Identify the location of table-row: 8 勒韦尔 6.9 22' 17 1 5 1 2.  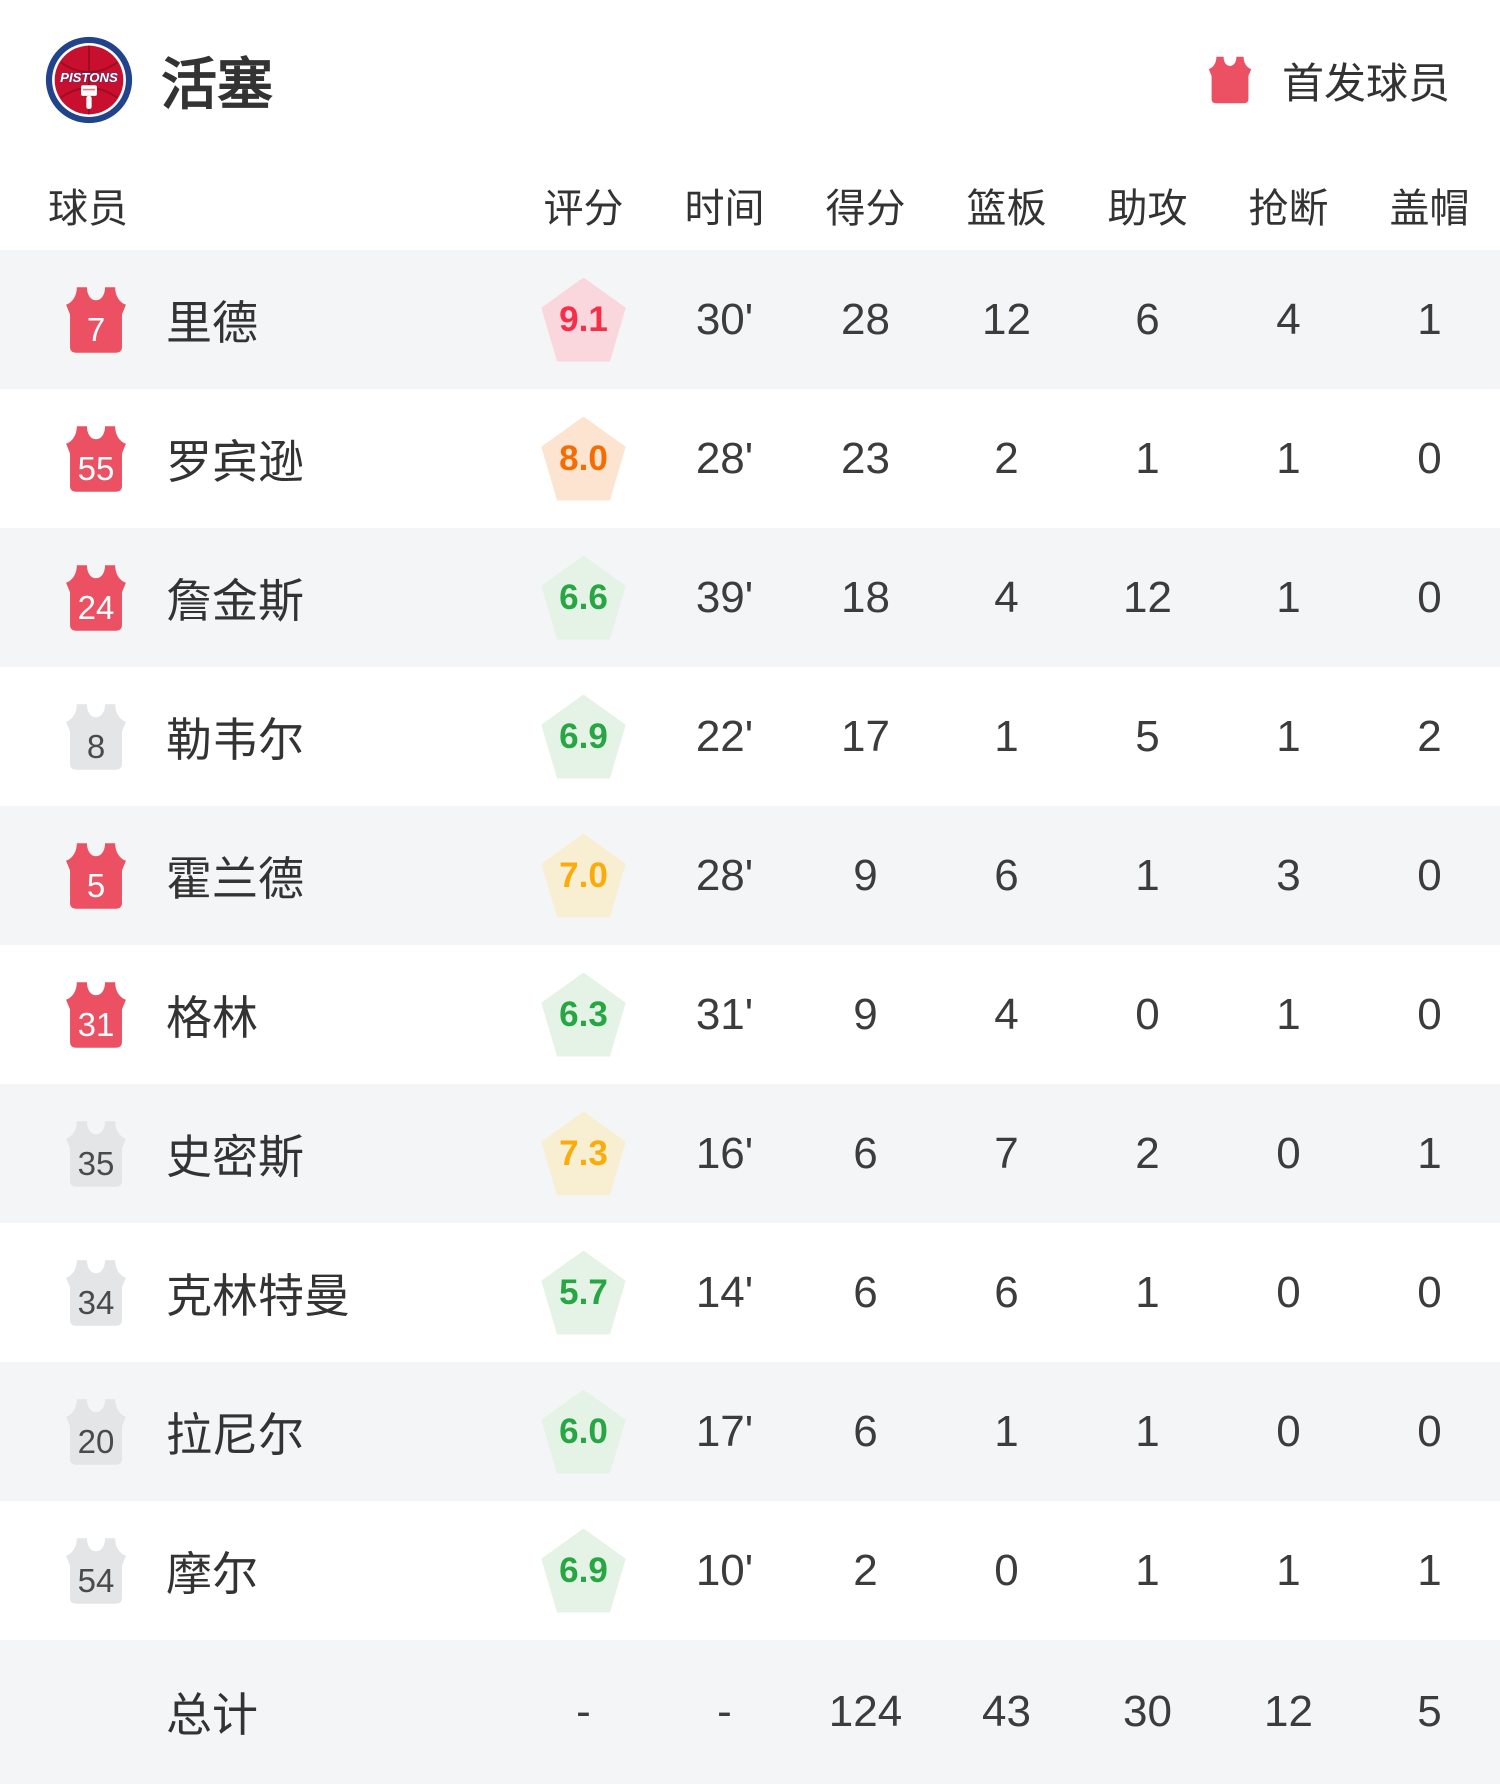
(750, 736).